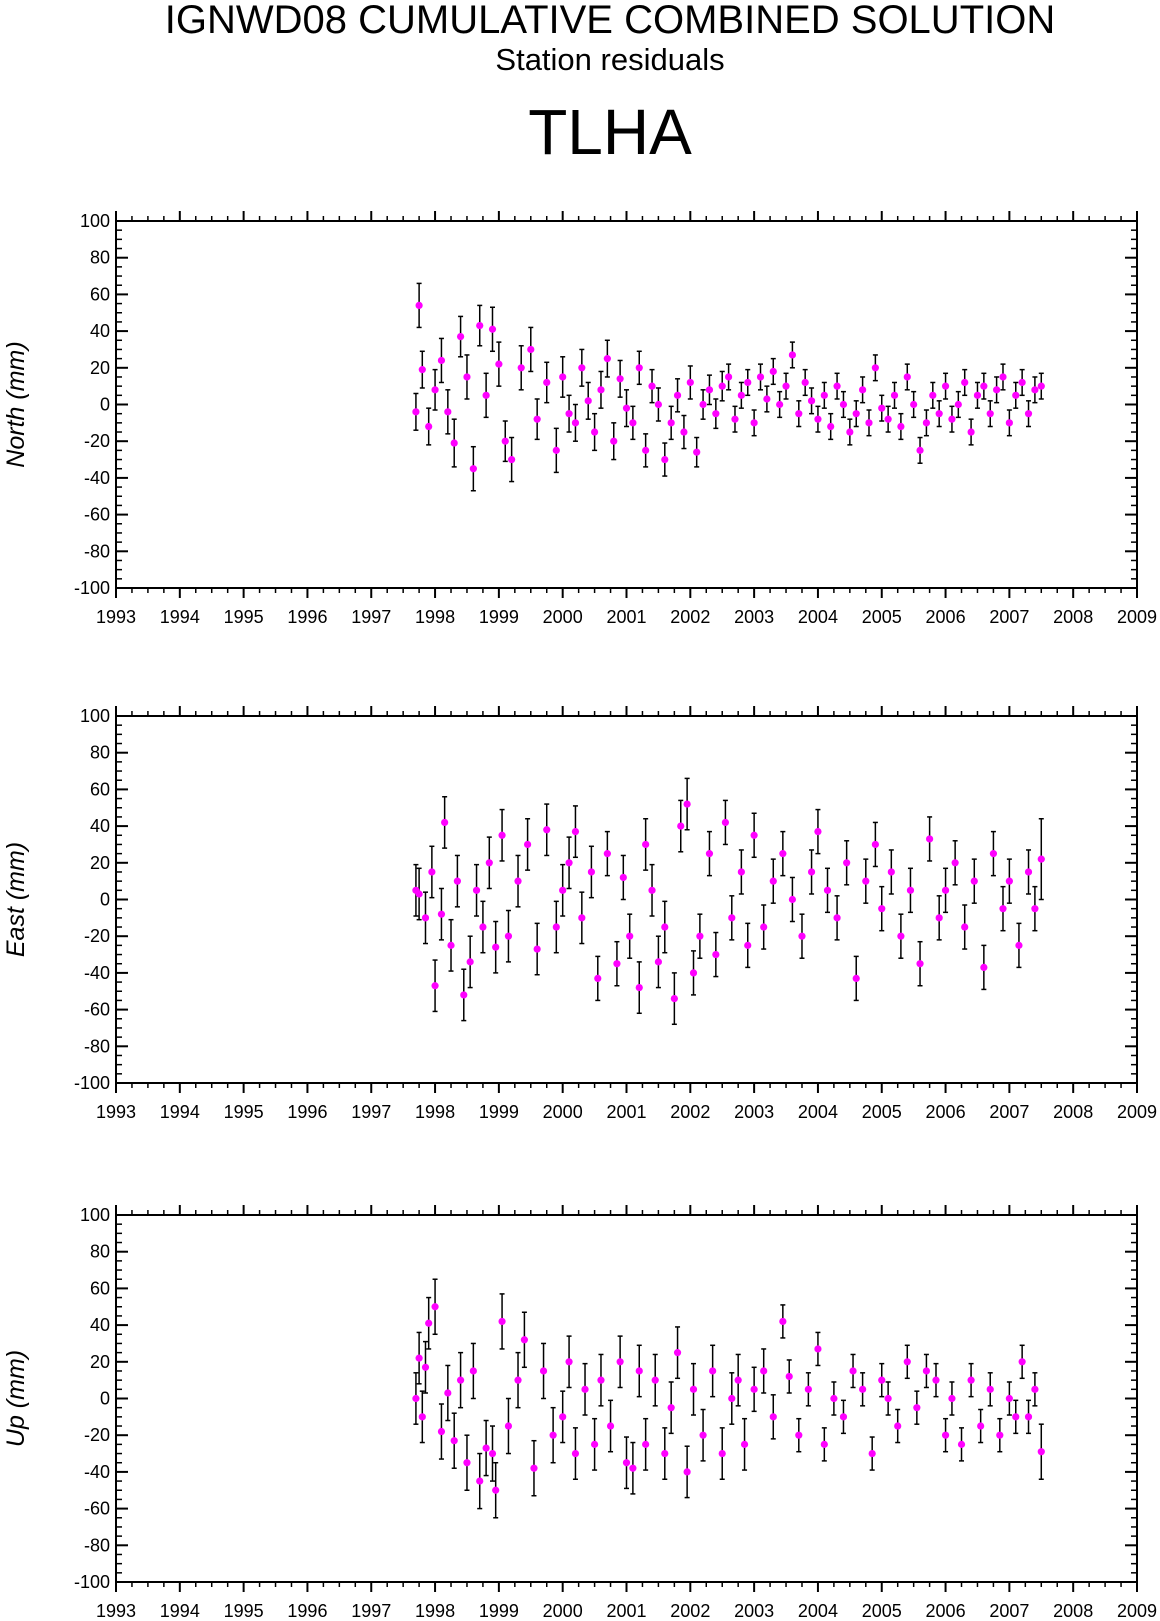 The height and width of the screenshot is (1621, 1160). I want to click on x-tick-label: 2000, so click(563, 1112).